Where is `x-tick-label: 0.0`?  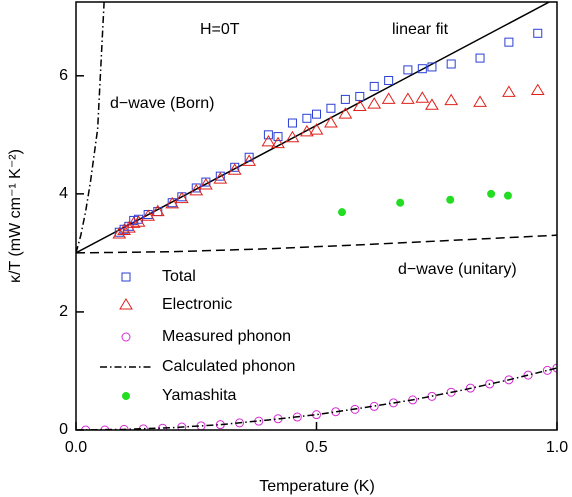 x-tick-label: 0.0 is located at coordinates (76, 447).